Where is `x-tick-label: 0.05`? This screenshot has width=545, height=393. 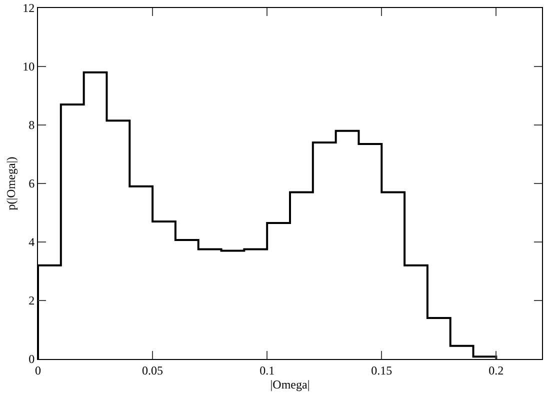
x-tick-label: 0.05 is located at coordinates (153, 370).